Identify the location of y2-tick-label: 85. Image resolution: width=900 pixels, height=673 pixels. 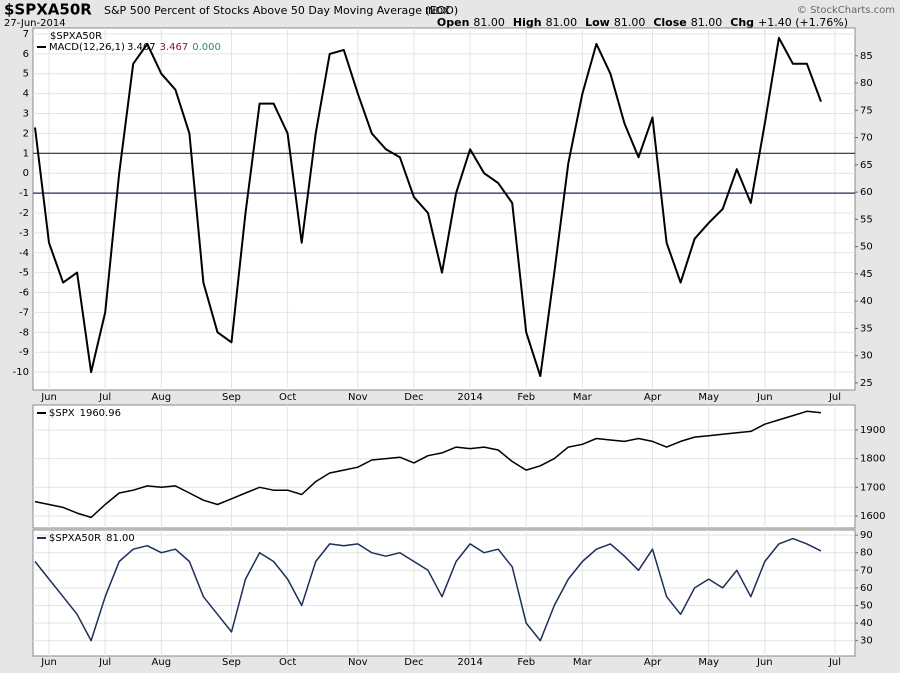
(866, 56).